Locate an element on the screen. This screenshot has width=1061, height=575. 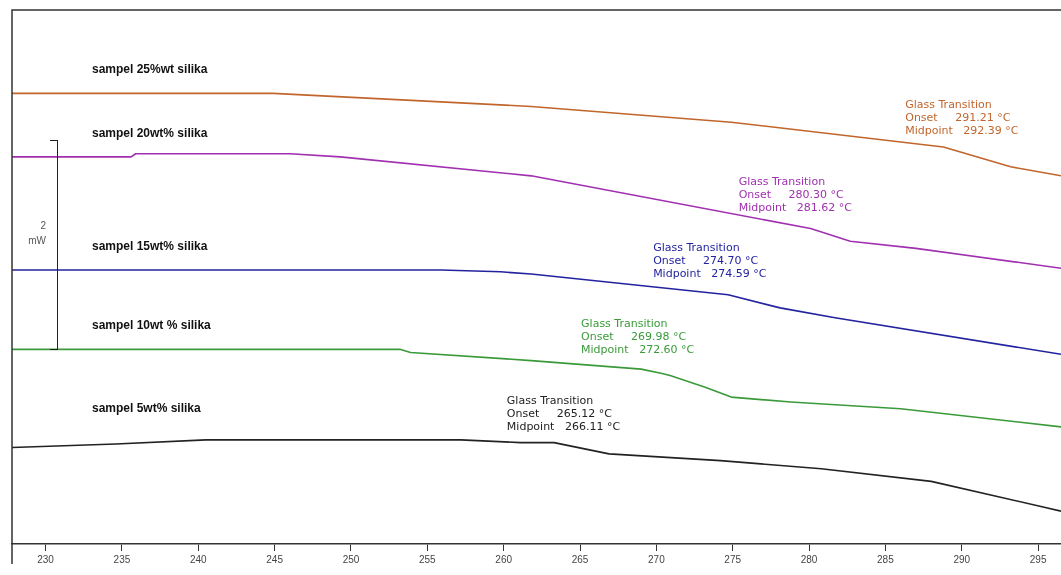
annotation: Glass Transition Onset 274.70 °C Midpoint 274.59 °C is located at coordinates (710, 260).